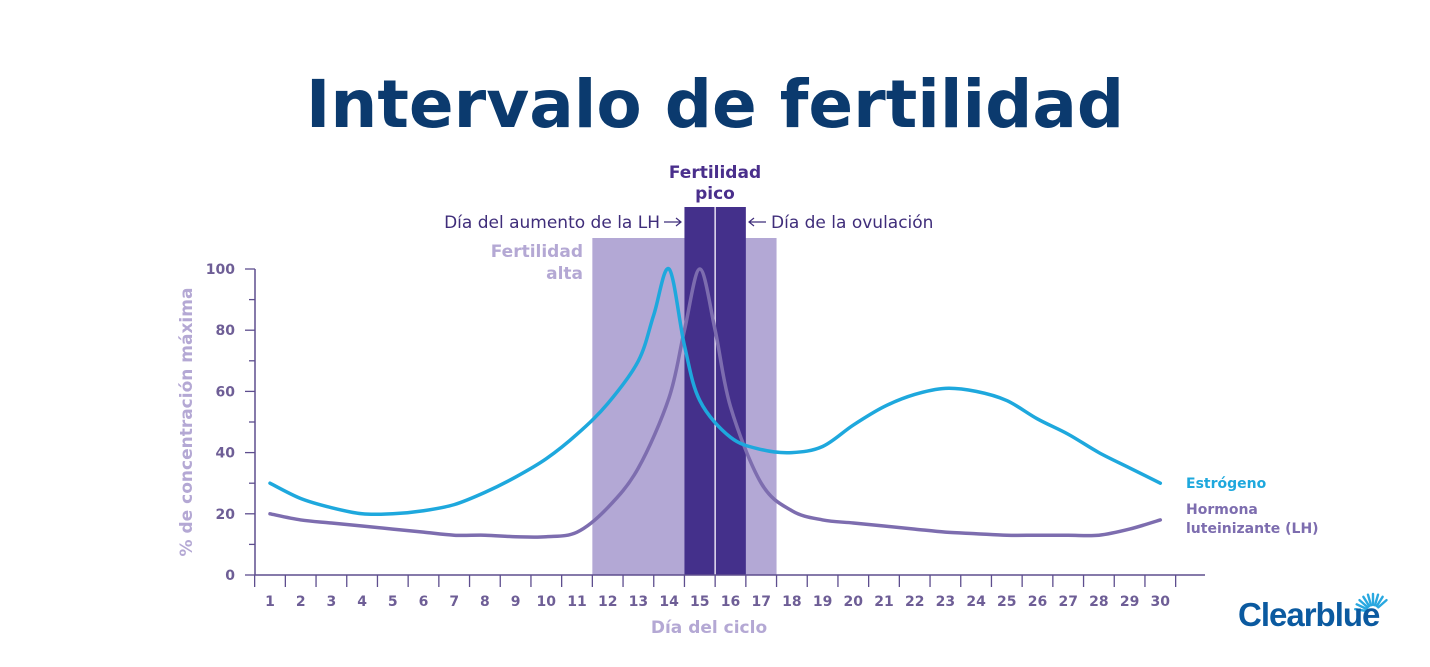  What do you see at coordinates (1006, 602) in the screenshot?
I see `x-tick-label: 25` at bounding box center [1006, 602].